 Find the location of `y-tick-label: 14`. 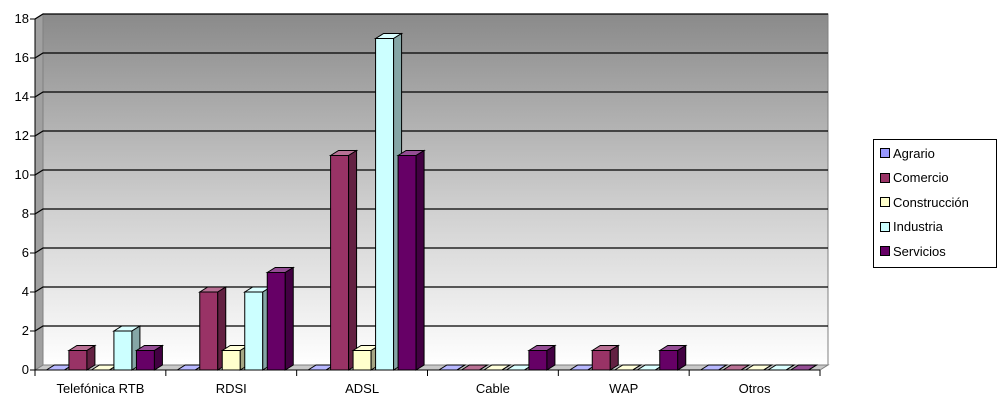

y-tick-label: 14 is located at coordinates (22, 96).